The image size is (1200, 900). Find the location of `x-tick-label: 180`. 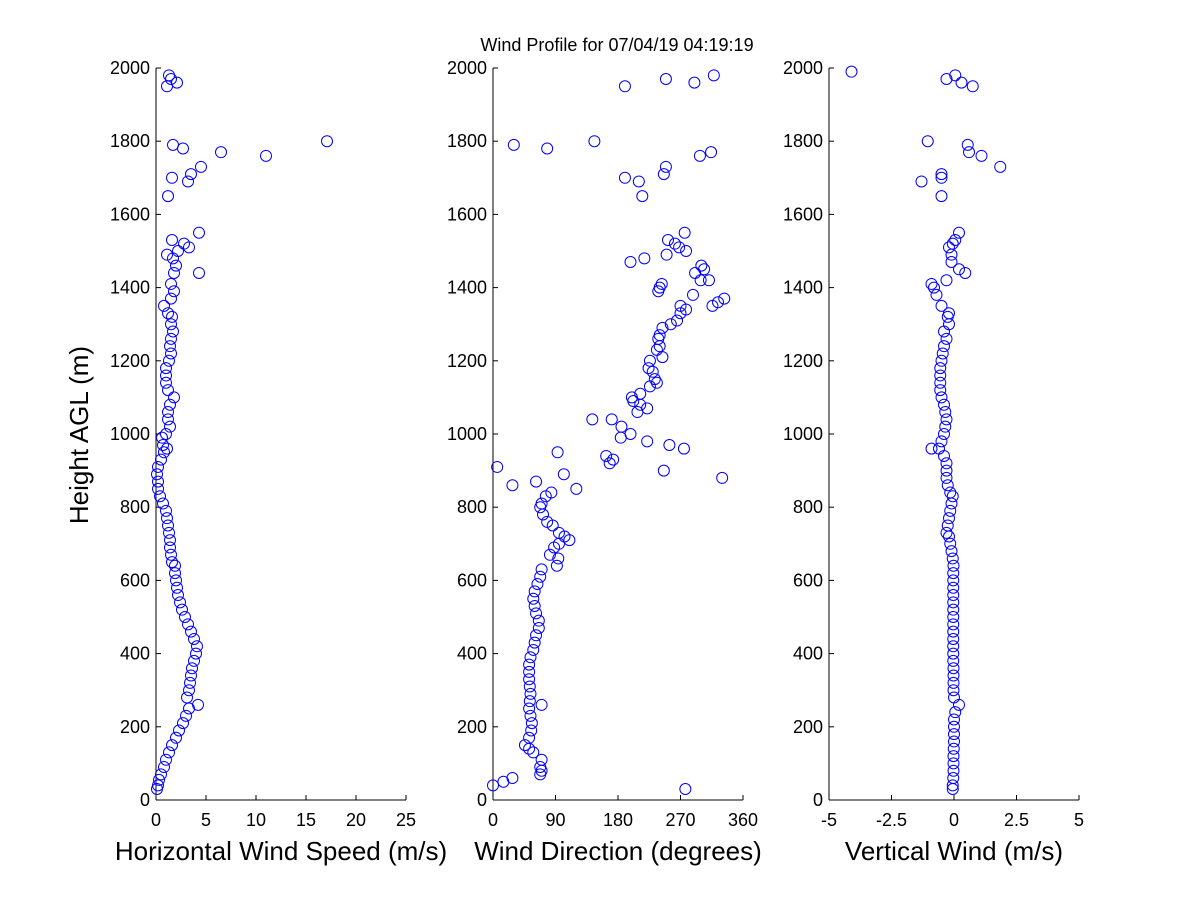

x-tick-label: 180 is located at coordinates (618, 820).